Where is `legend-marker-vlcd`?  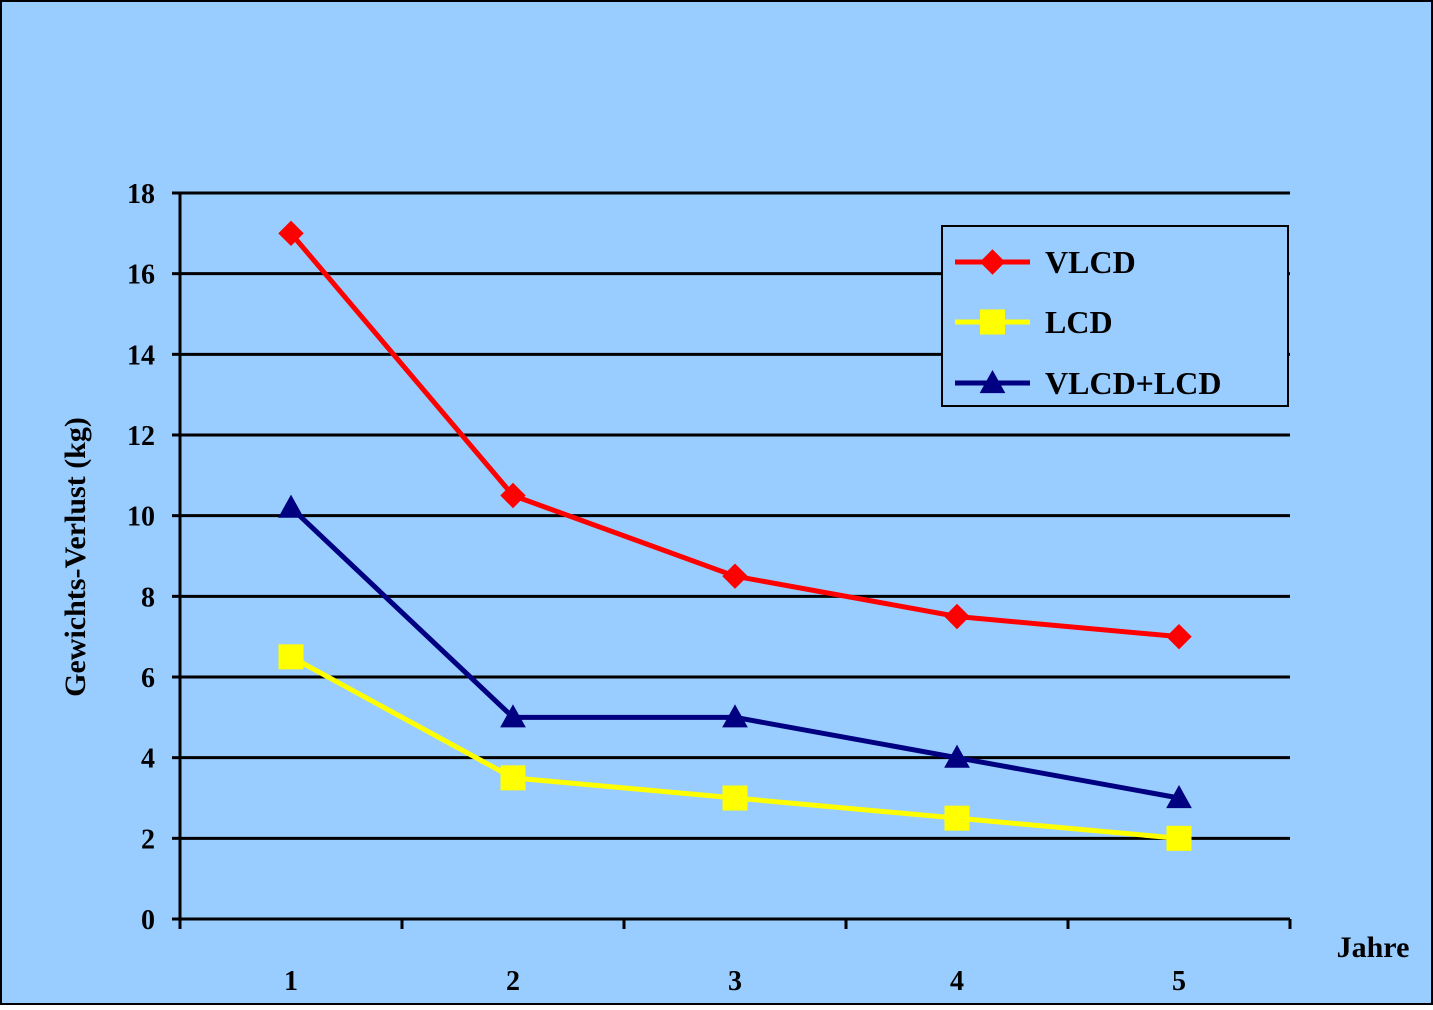
legend-marker-vlcd is located at coordinates (992, 262).